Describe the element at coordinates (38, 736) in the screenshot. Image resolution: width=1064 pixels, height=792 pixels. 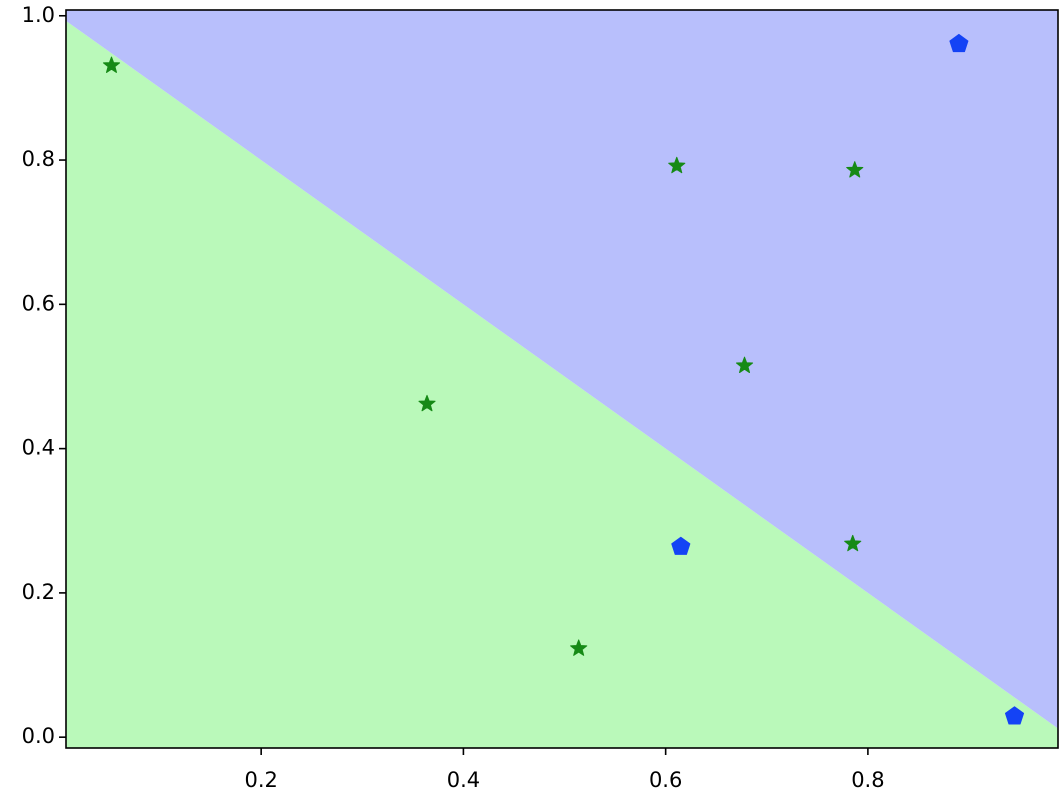
I see `y-tick-label: 0.0` at that location.